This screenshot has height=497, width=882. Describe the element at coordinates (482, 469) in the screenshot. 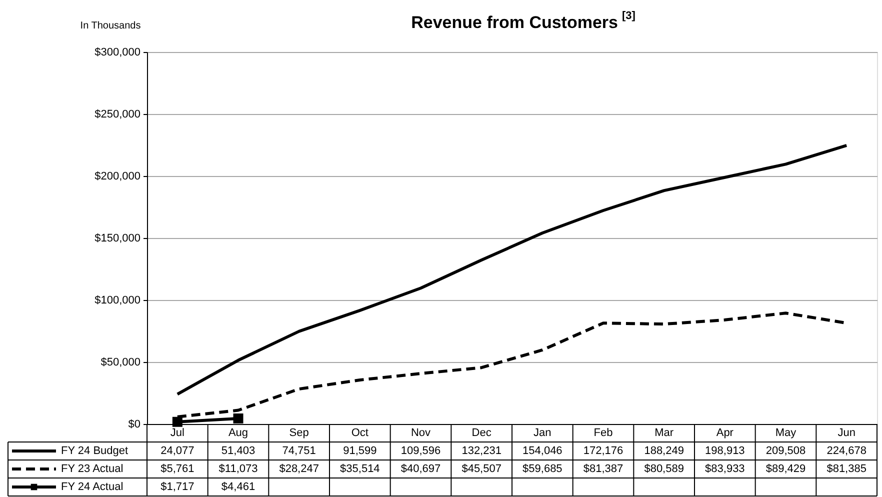

I see `data-label: $45,507` at that location.